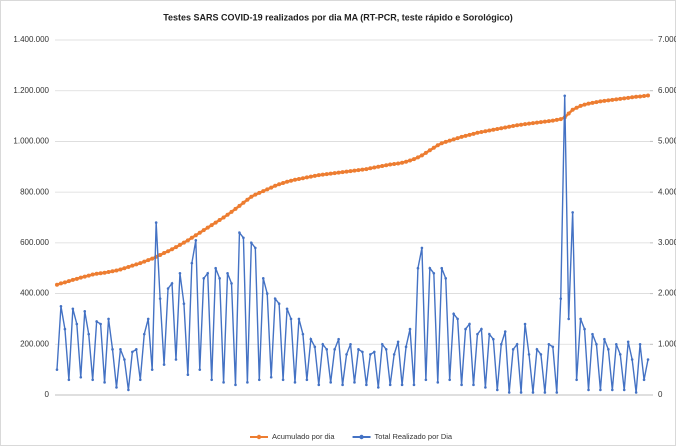 The height and width of the screenshot is (446, 676). Describe the element at coordinates (667, 141) in the screenshot. I see `y2-tick-label: 5.000` at that location.